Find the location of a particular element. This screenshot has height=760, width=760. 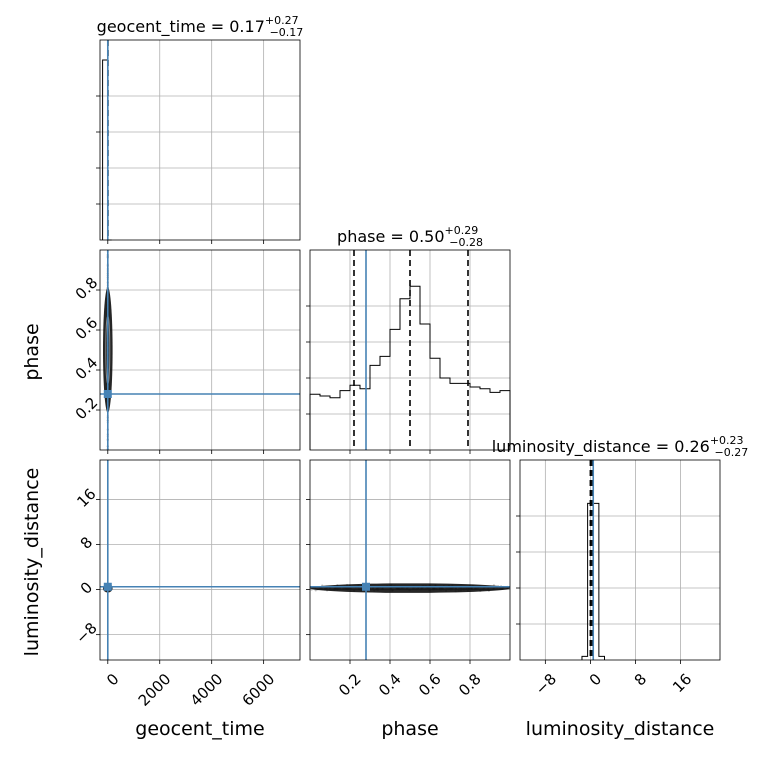

panel-geocent-time-hist is located at coordinates (198, 141).